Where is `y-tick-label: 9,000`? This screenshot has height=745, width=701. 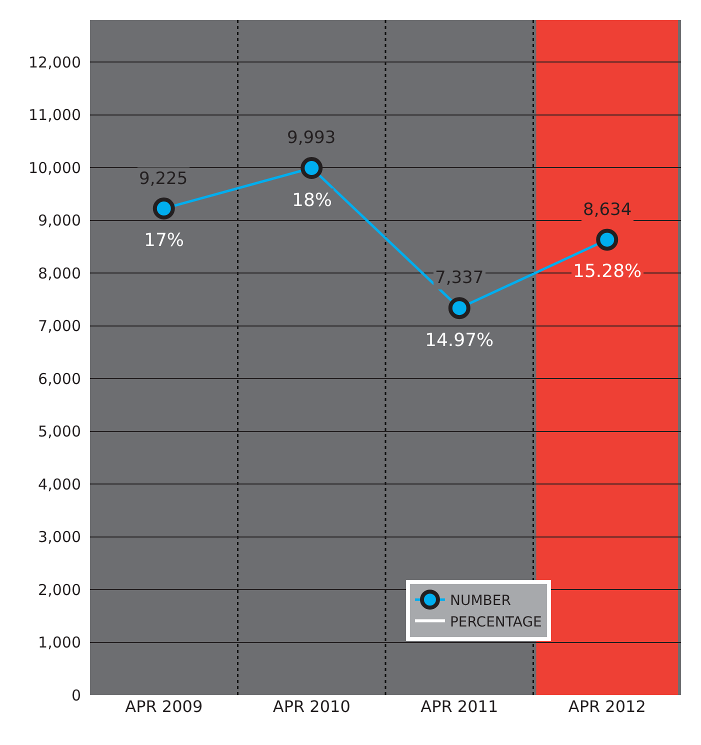
y-tick-label: 9,000 is located at coordinates (59, 221).